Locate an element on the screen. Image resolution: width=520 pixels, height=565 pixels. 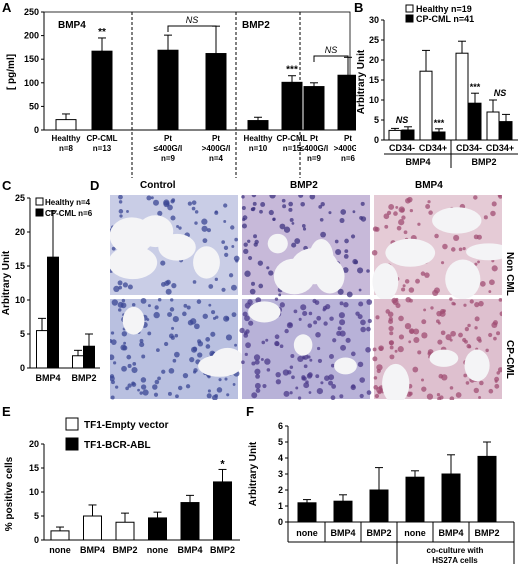
chart-a-frame is located at coordinates (197, 71).